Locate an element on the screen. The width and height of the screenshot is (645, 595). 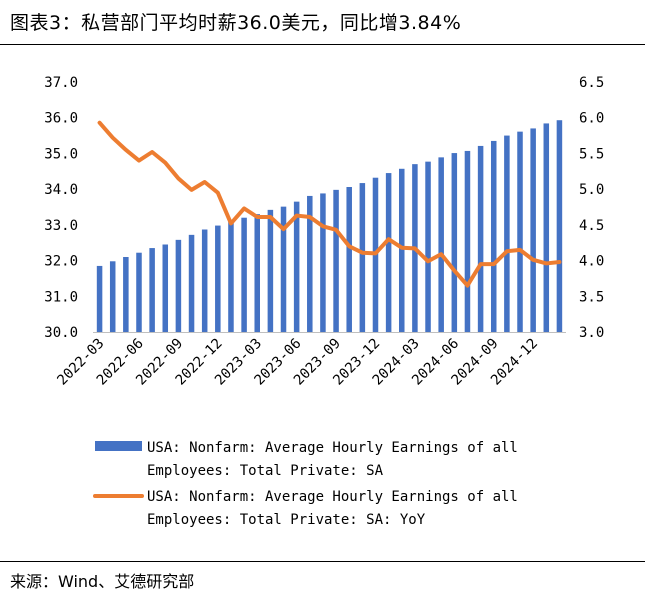
y-axis-right-labels: 3.0 3.5 4.0 4.5 5.0 5.5 6.0 6.5 is located at coordinates (591, 208).